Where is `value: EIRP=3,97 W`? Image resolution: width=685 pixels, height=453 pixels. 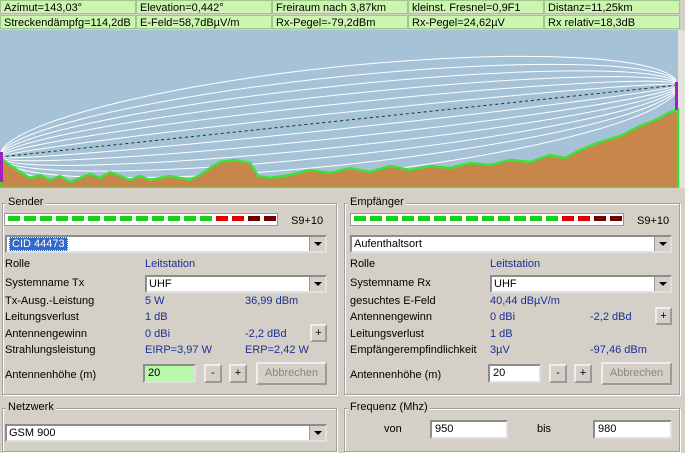 value: EIRP=3,97 W is located at coordinates (178, 350).